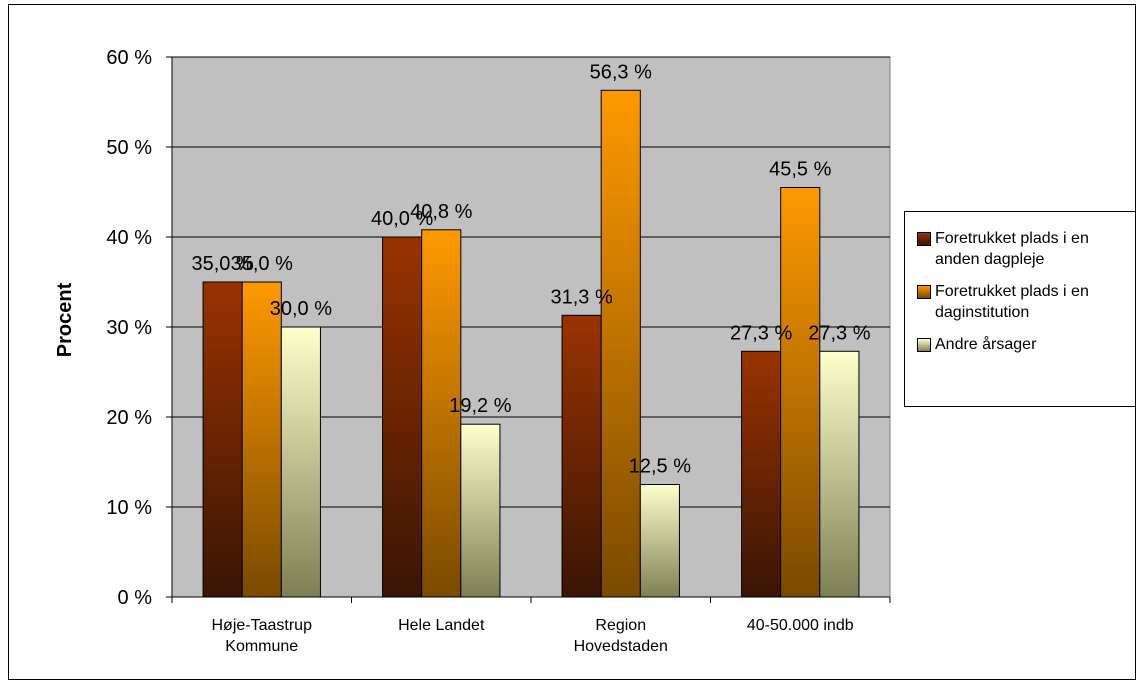 The height and width of the screenshot is (686, 1145). What do you see at coordinates (65, 319) in the screenshot?
I see `y-axis-title: Procent` at bounding box center [65, 319].